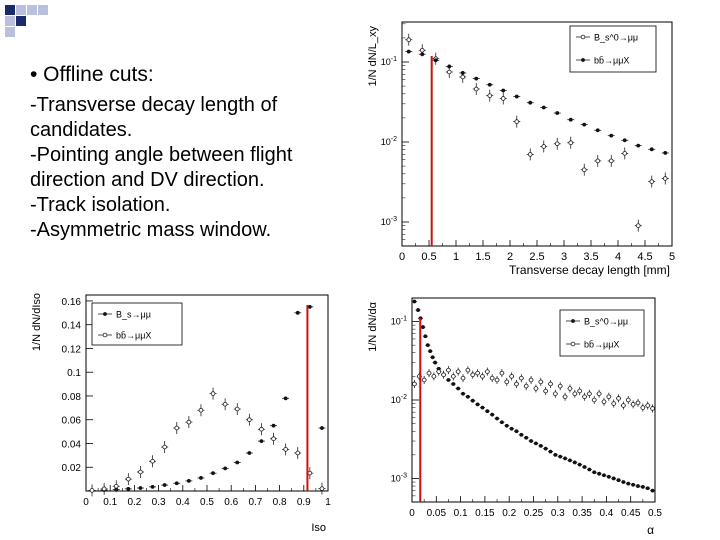 This screenshot has width=720, height=540. What do you see at coordinates (81, 130) in the screenshot?
I see `cut-line-text: candidates.` at bounding box center [81, 130].